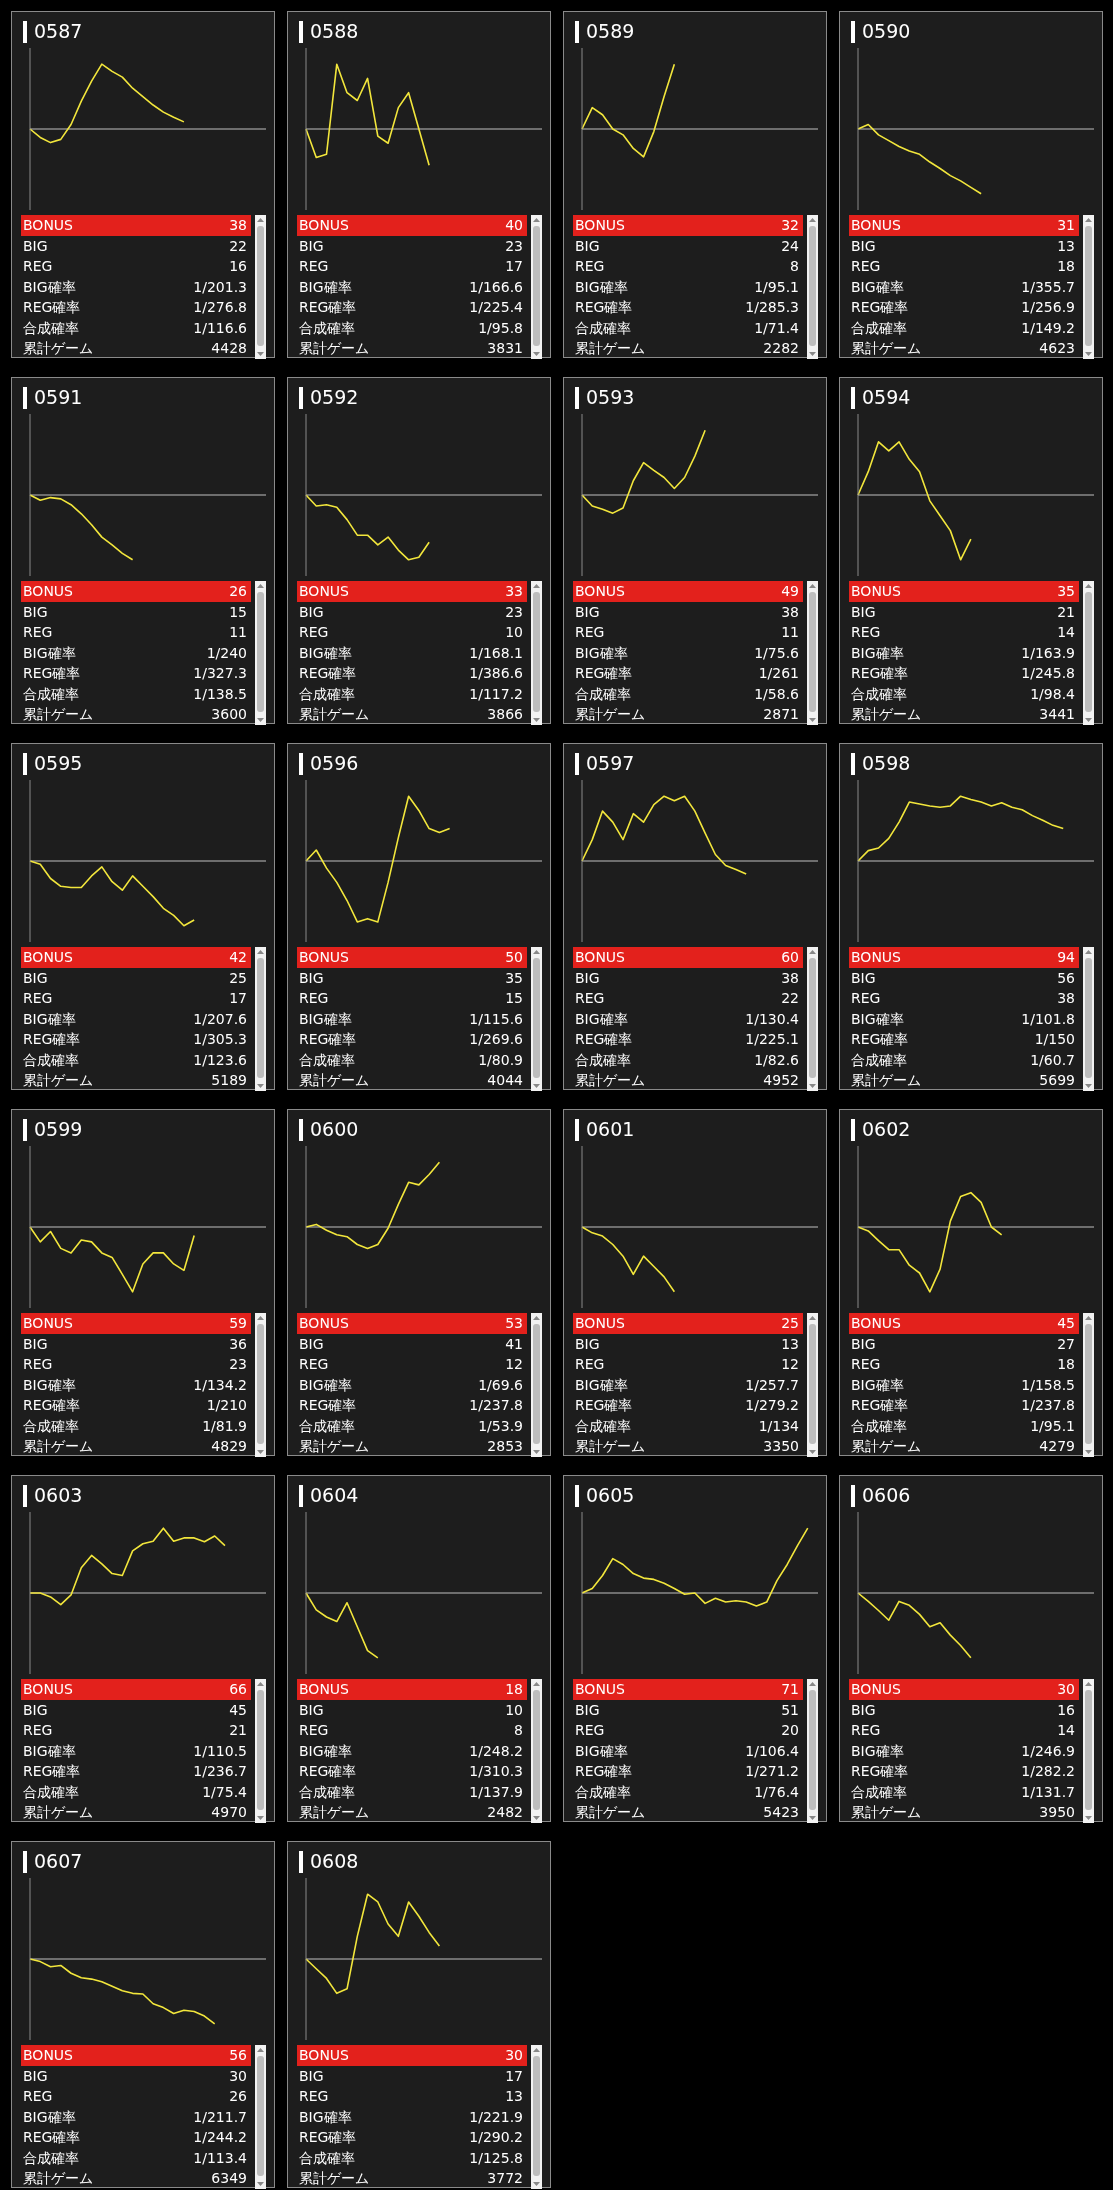  Describe the element at coordinates (496, 307) in the screenshot. I see `text: 1/225.4` at that location.